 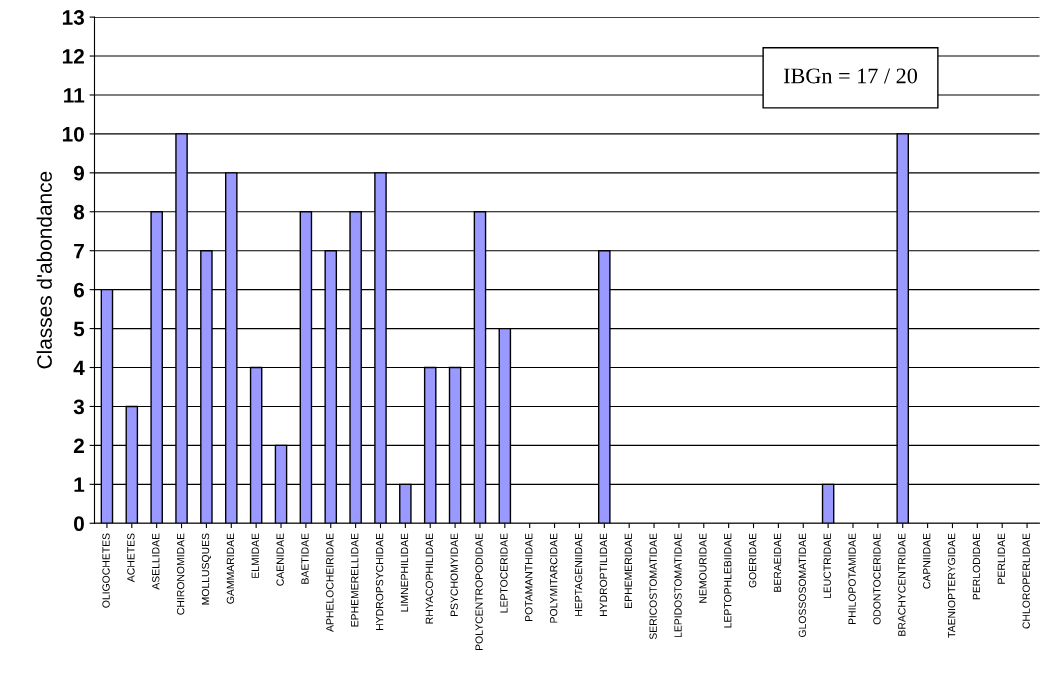 What do you see at coordinates (728, 580) in the screenshot?
I see `x-tick-label: LEPTOPHLEBIIDAE` at bounding box center [728, 580].